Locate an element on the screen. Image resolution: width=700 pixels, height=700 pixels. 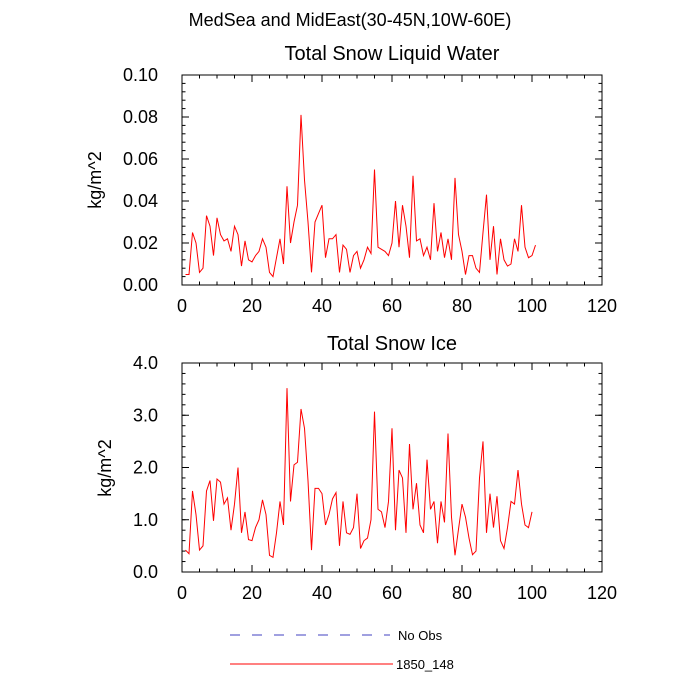
legend-entry-1850-148: 1850_148 is located at coordinates (342, 664).